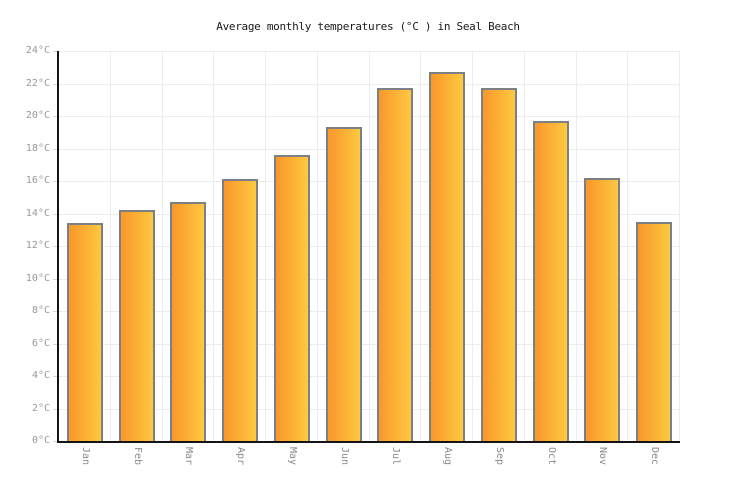 The image size is (736, 500). What do you see at coordinates (240, 310) in the screenshot?
I see `bar-apr` at bounding box center [240, 310].